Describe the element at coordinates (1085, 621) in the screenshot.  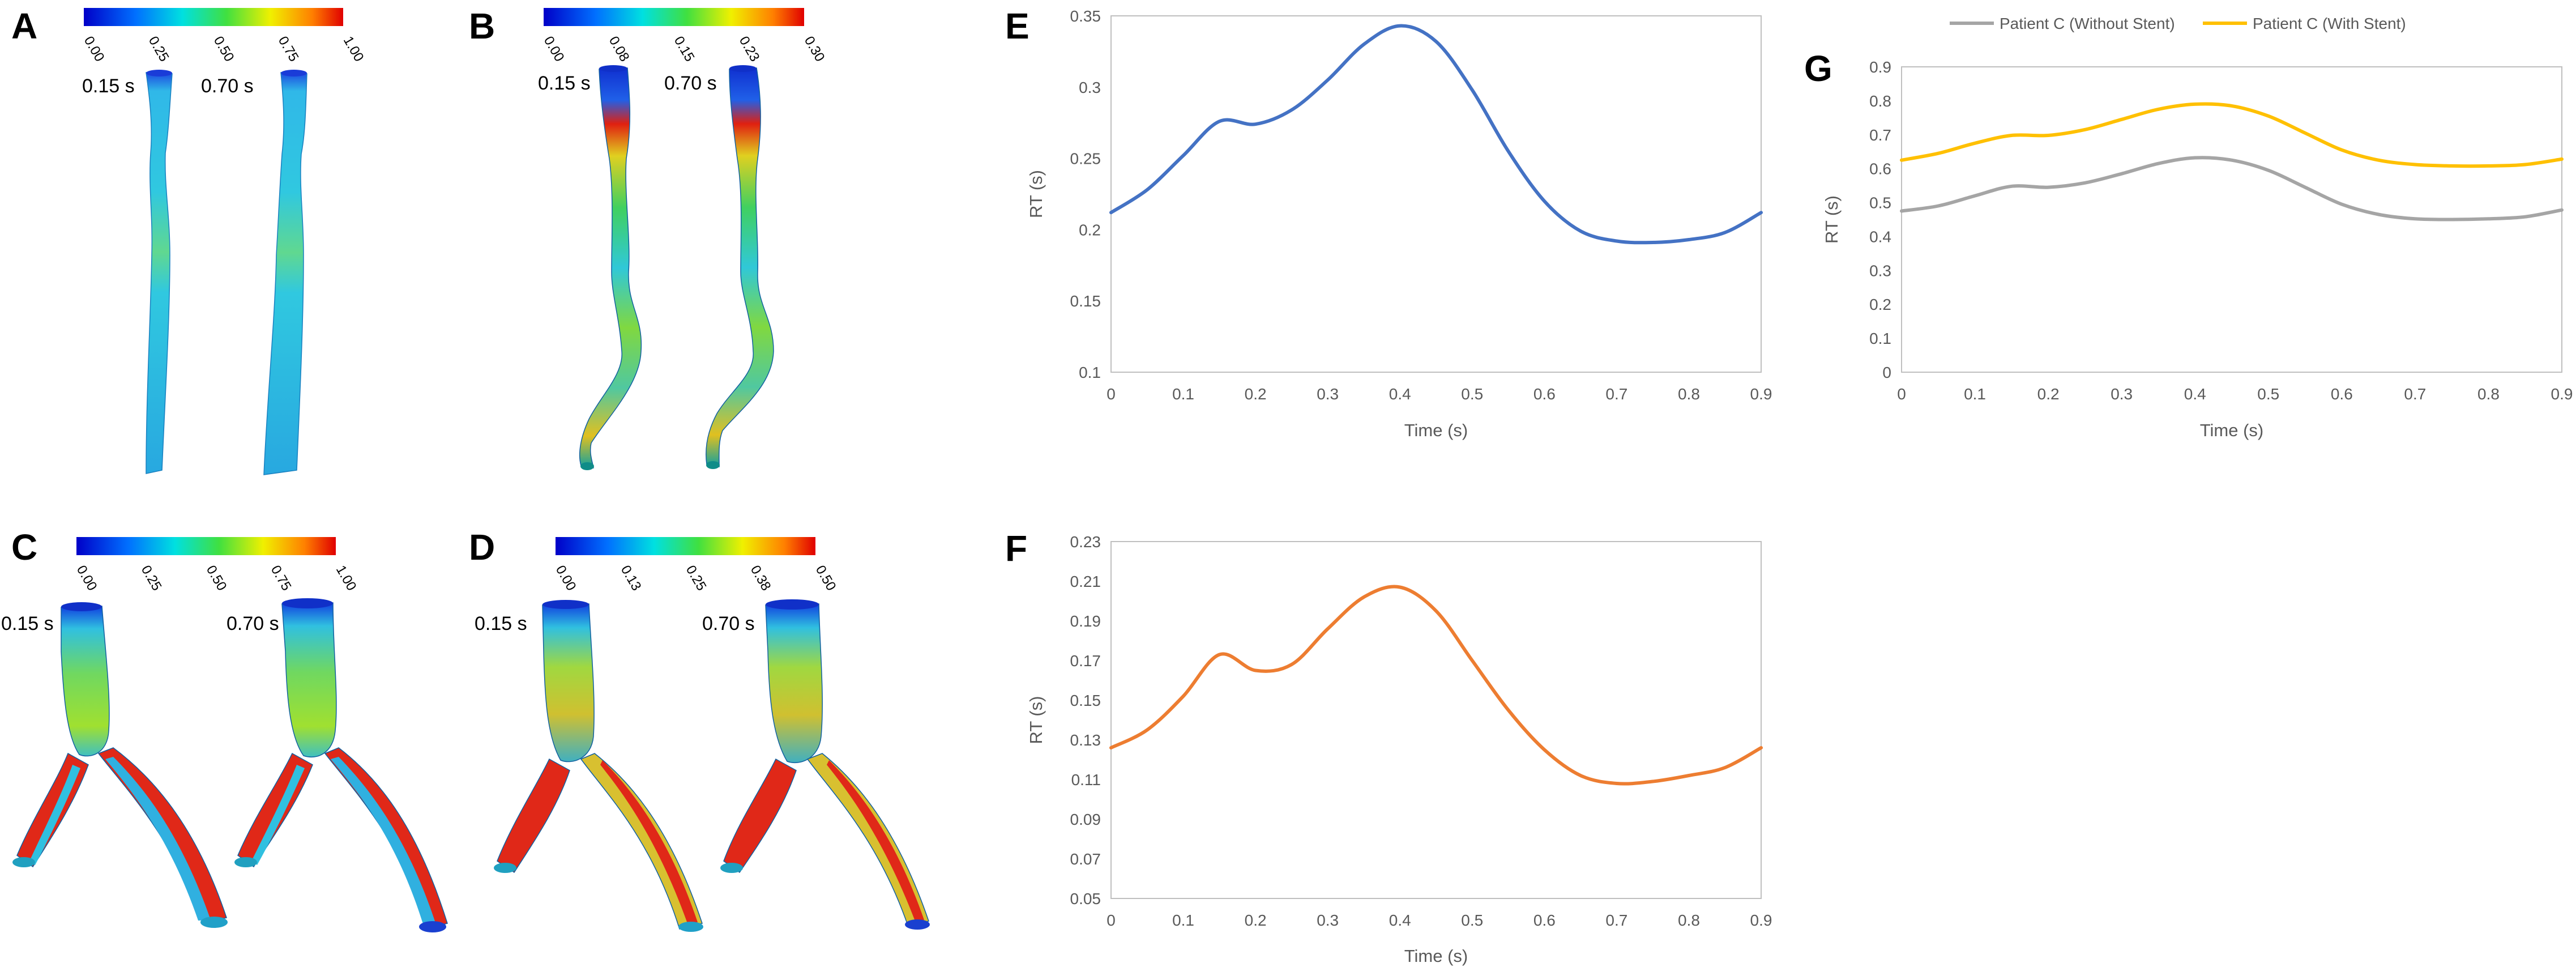
I see `y-tick-label: 0.19` at that location.